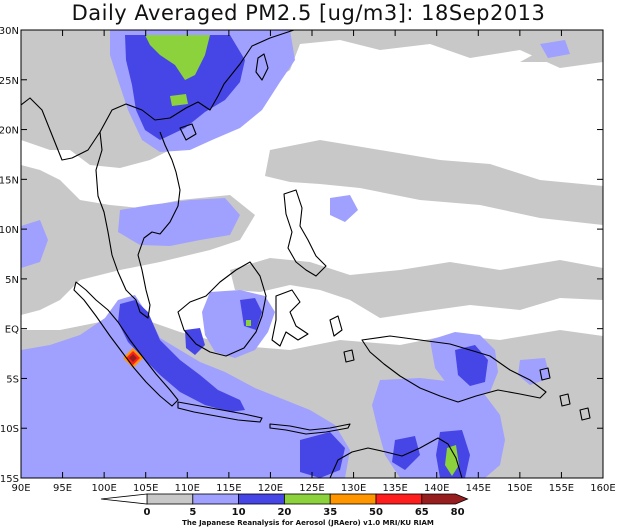  Describe the element at coordinates (9, 255) in the screenshot. I see `latitude-labels: 30N 25N 20N 15N 10N 5N EQ 5S 10S 15S` at that location.